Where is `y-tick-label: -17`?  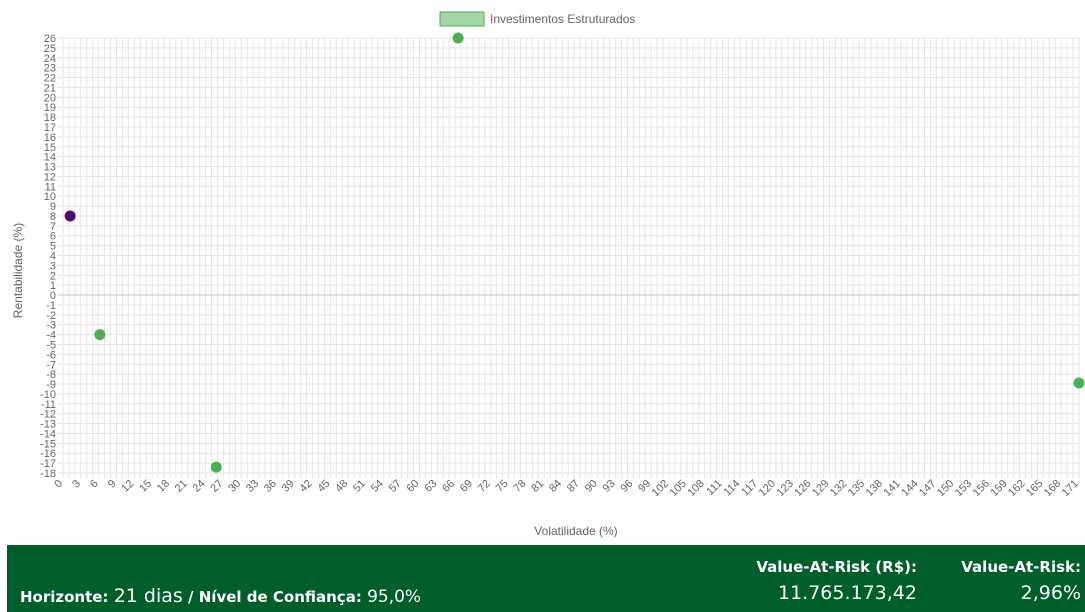 y-tick-label: -17 is located at coordinates (48, 464).